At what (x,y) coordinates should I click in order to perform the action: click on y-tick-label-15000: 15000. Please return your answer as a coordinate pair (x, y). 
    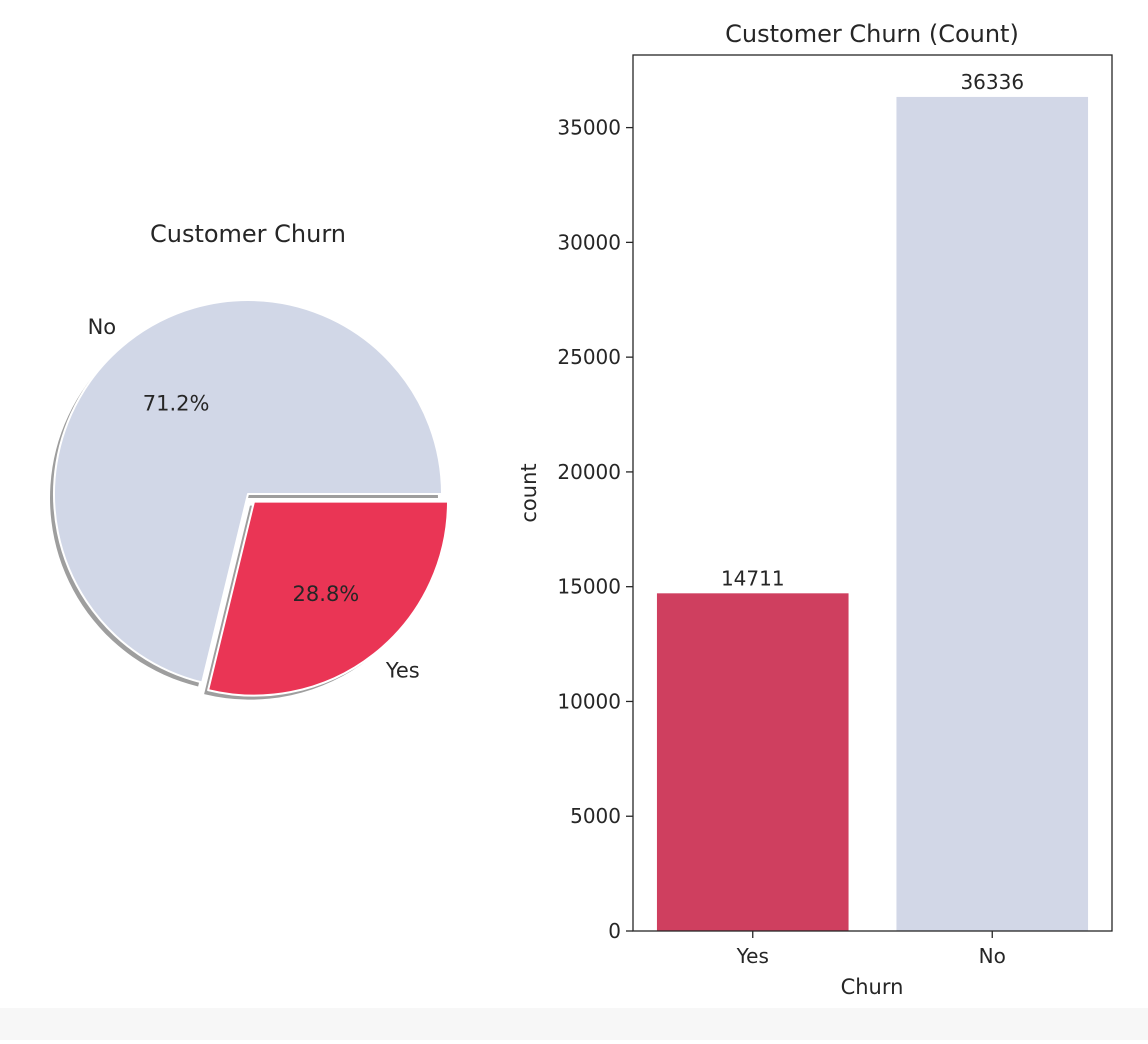
    Looking at the image, I should click on (589, 587).